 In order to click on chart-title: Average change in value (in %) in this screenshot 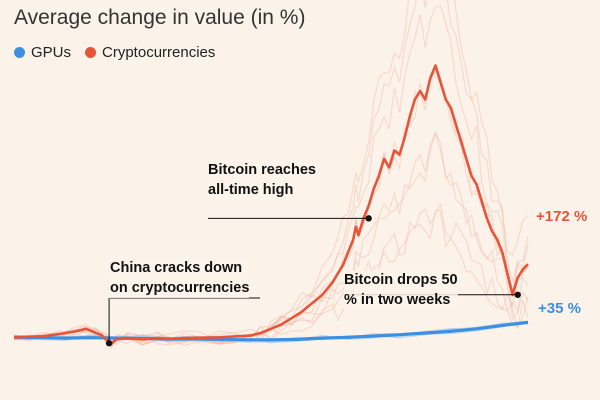, I will do `click(160, 17)`.